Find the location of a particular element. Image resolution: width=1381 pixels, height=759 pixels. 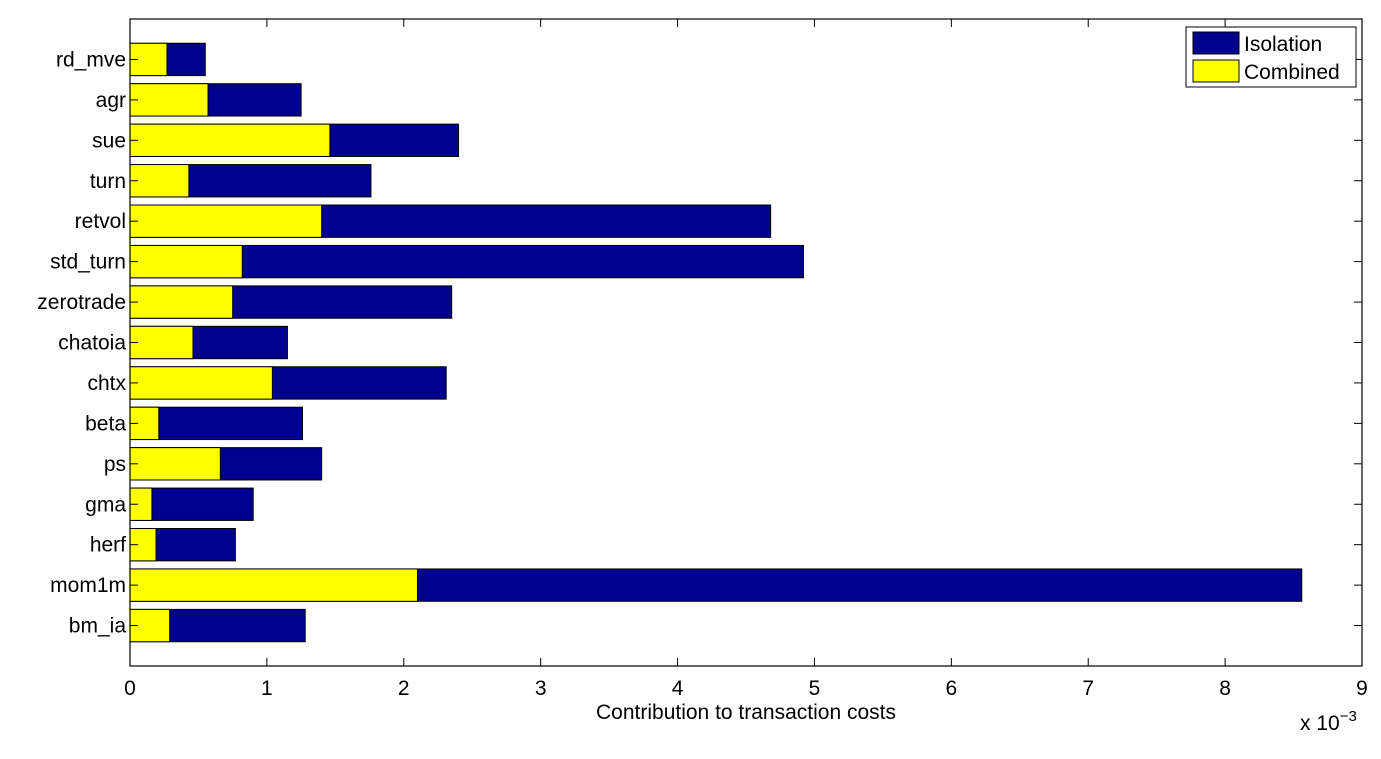

x-axis-multiplier-base: x 10 is located at coordinates (1320, 723).